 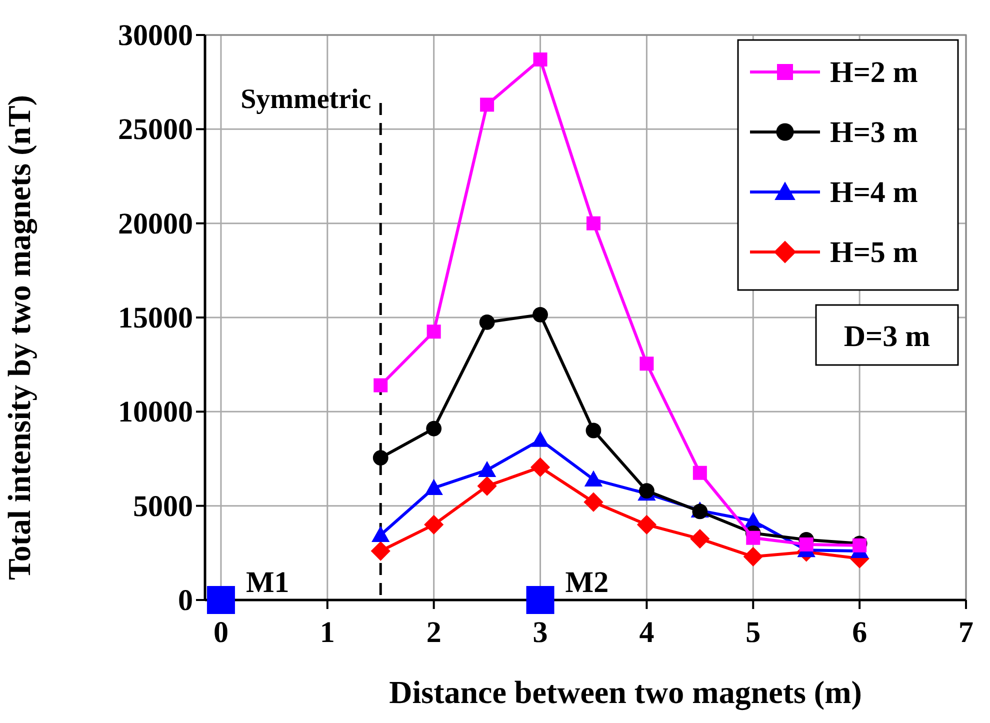 What do you see at coordinates (163, 506) in the screenshot?
I see `y-tick-label: 5000` at bounding box center [163, 506].